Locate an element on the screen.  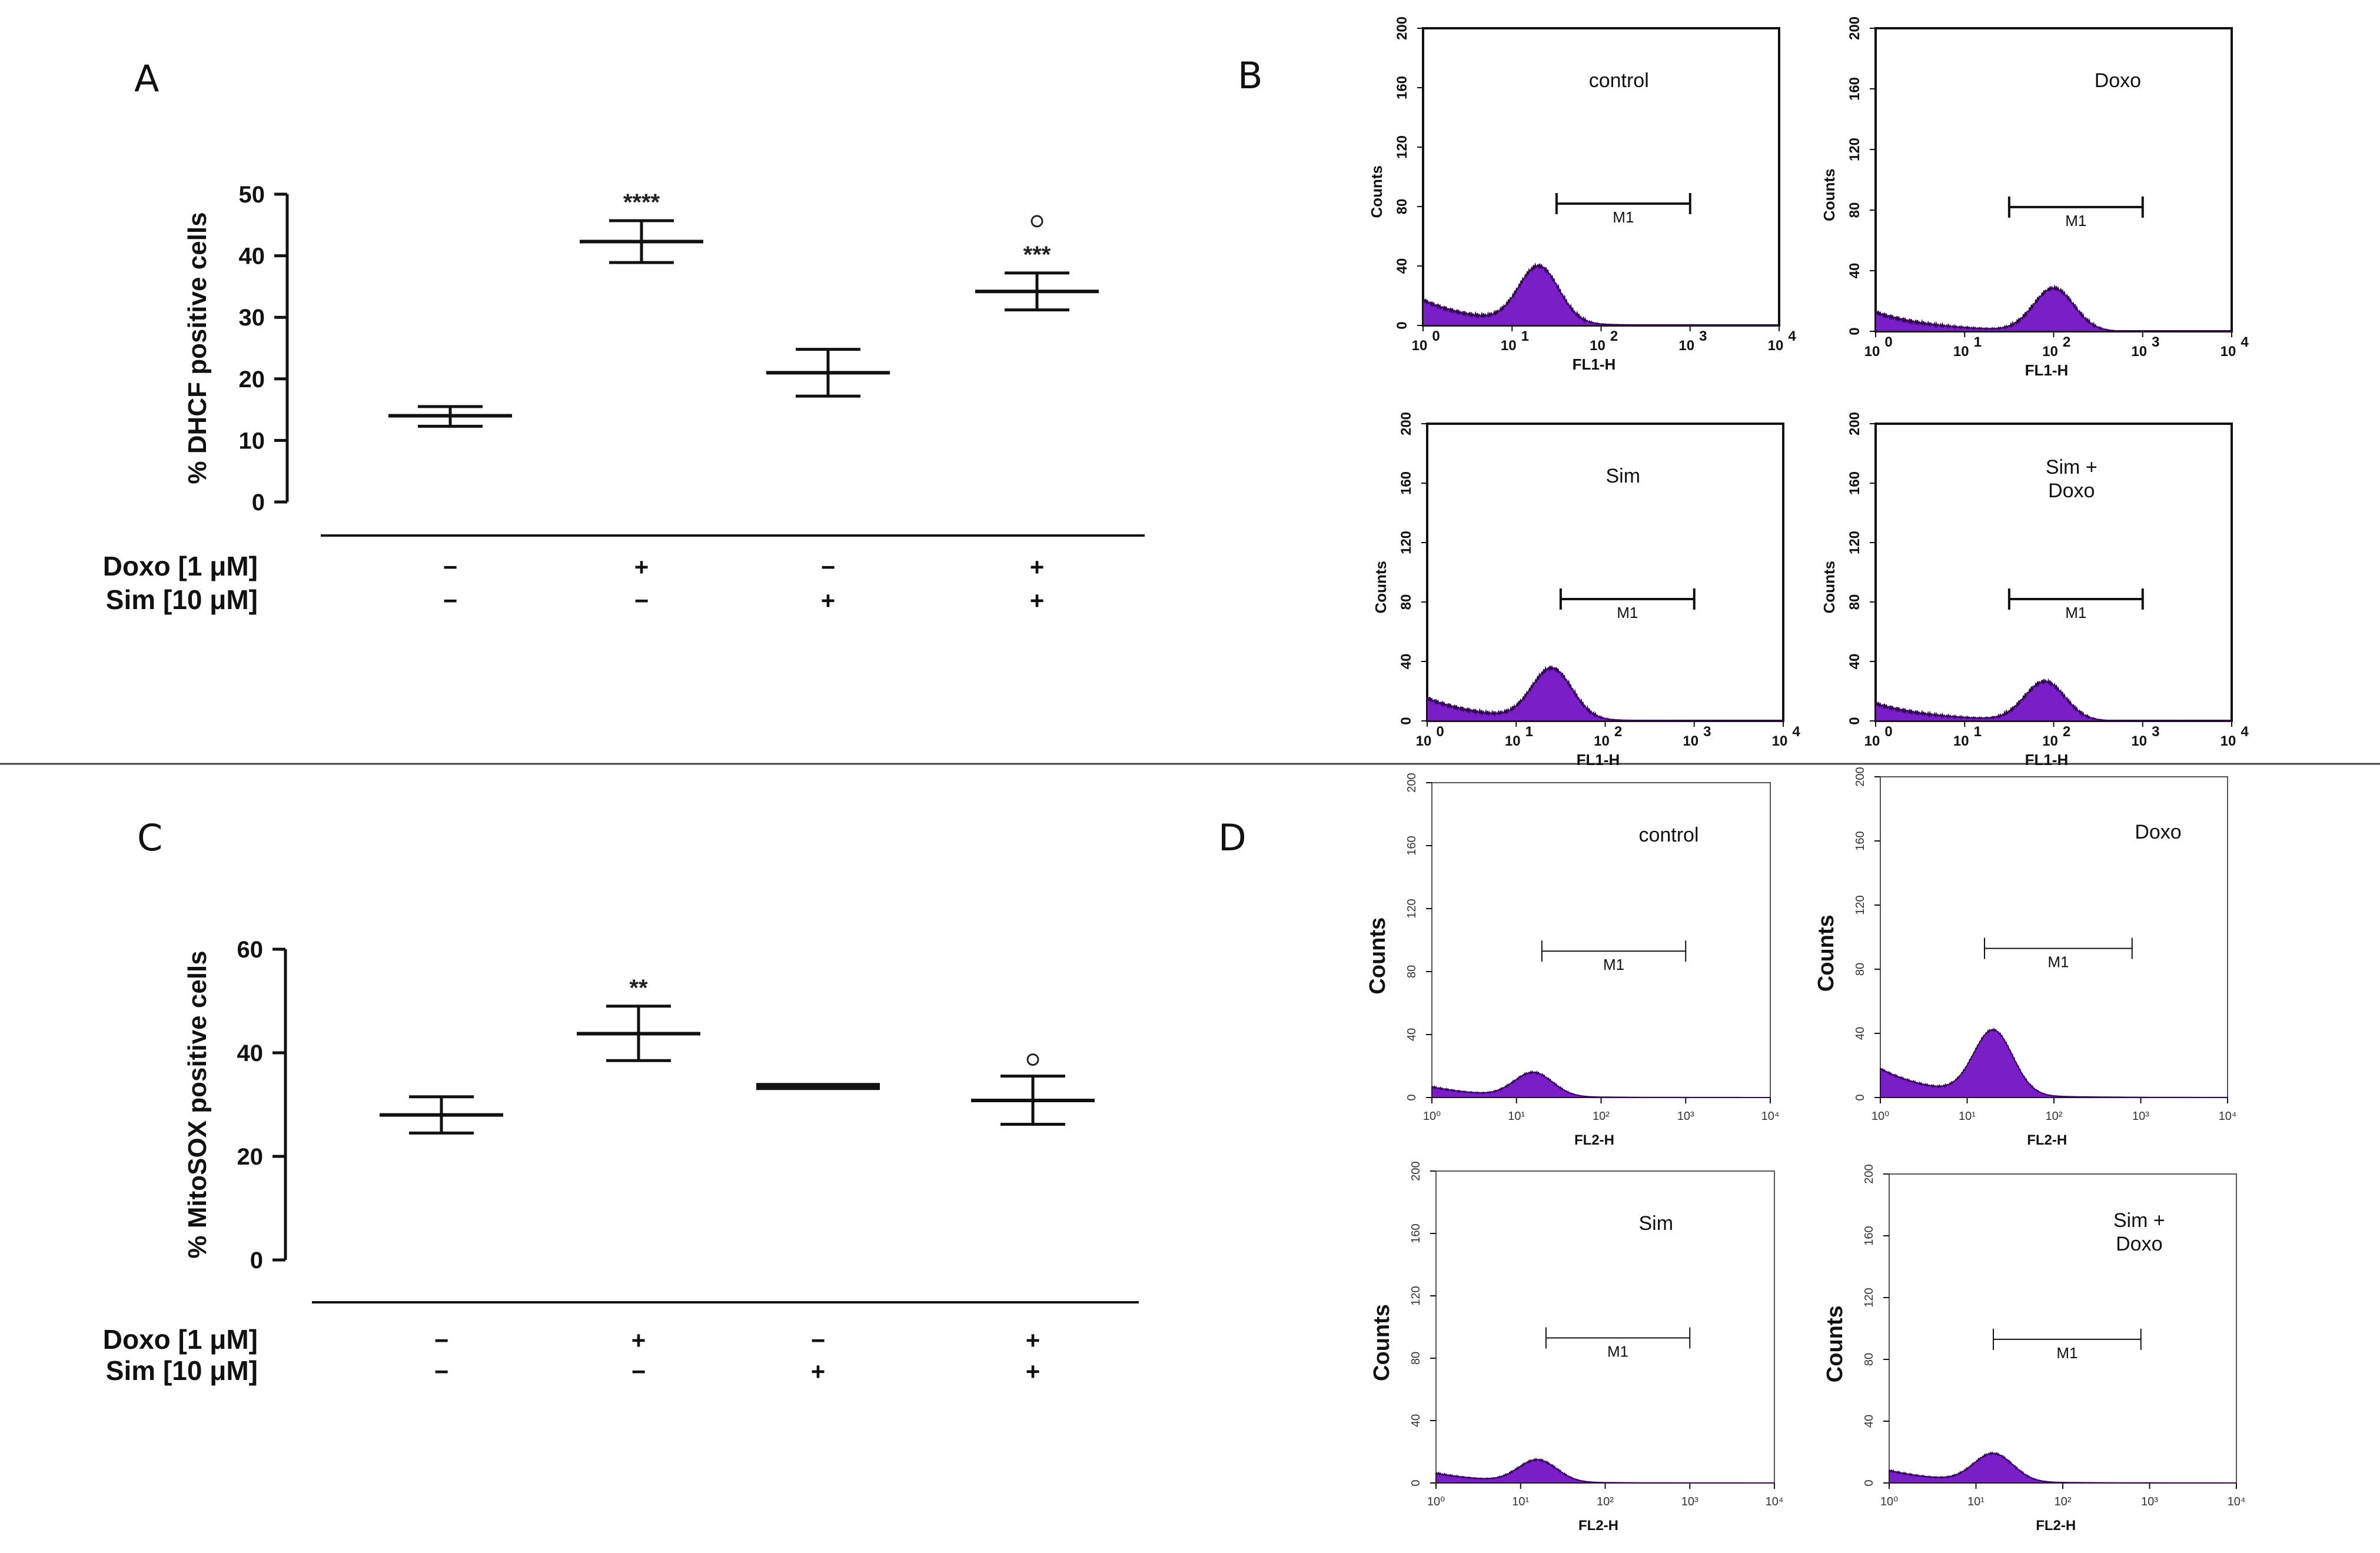
y-tick-label: 0 is located at coordinates (258, 503).